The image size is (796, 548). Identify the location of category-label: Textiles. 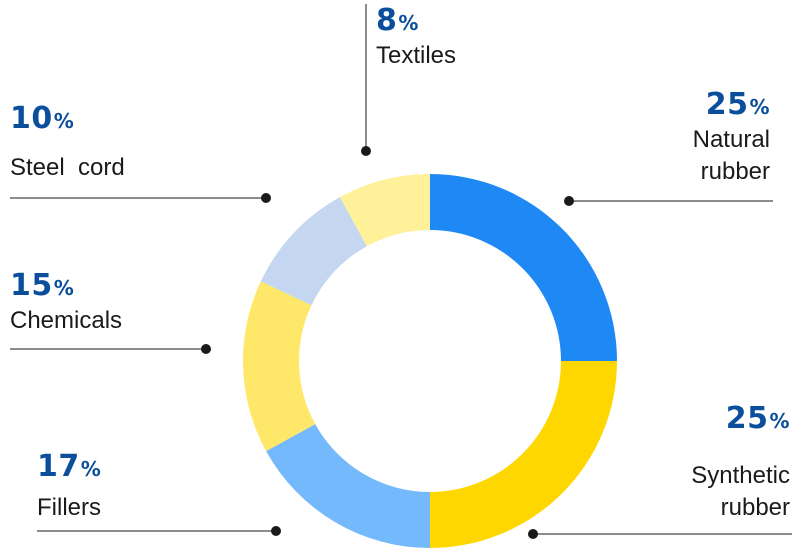
(416, 55).